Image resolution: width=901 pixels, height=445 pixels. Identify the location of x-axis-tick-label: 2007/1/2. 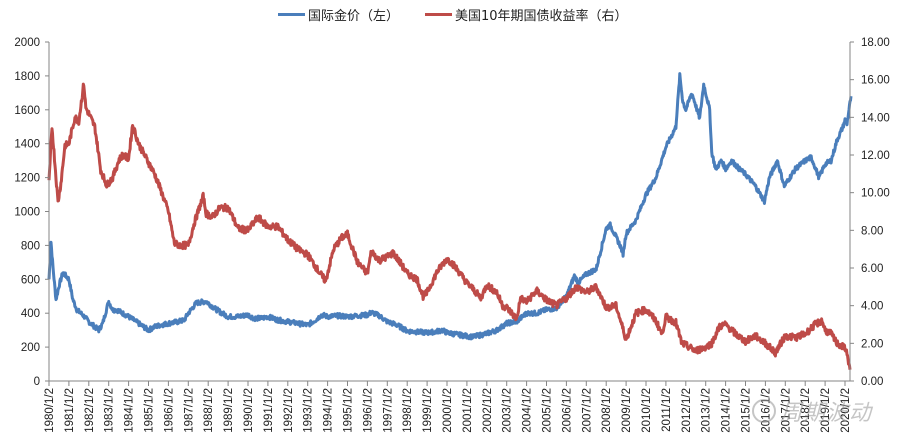
(587, 410).